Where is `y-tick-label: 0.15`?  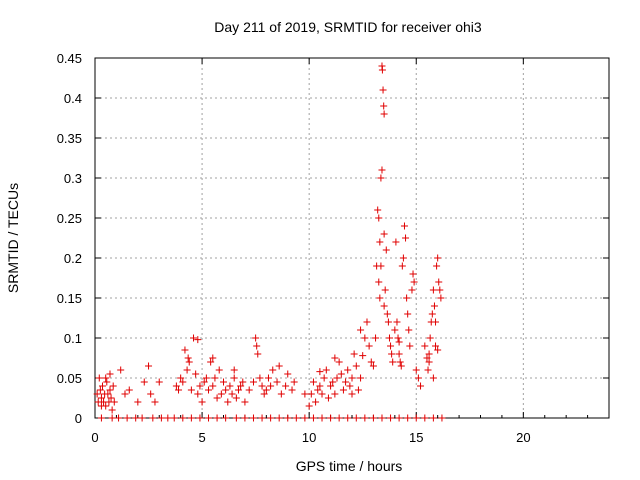
y-tick-label: 0.15 is located at coordinates (69, 298).